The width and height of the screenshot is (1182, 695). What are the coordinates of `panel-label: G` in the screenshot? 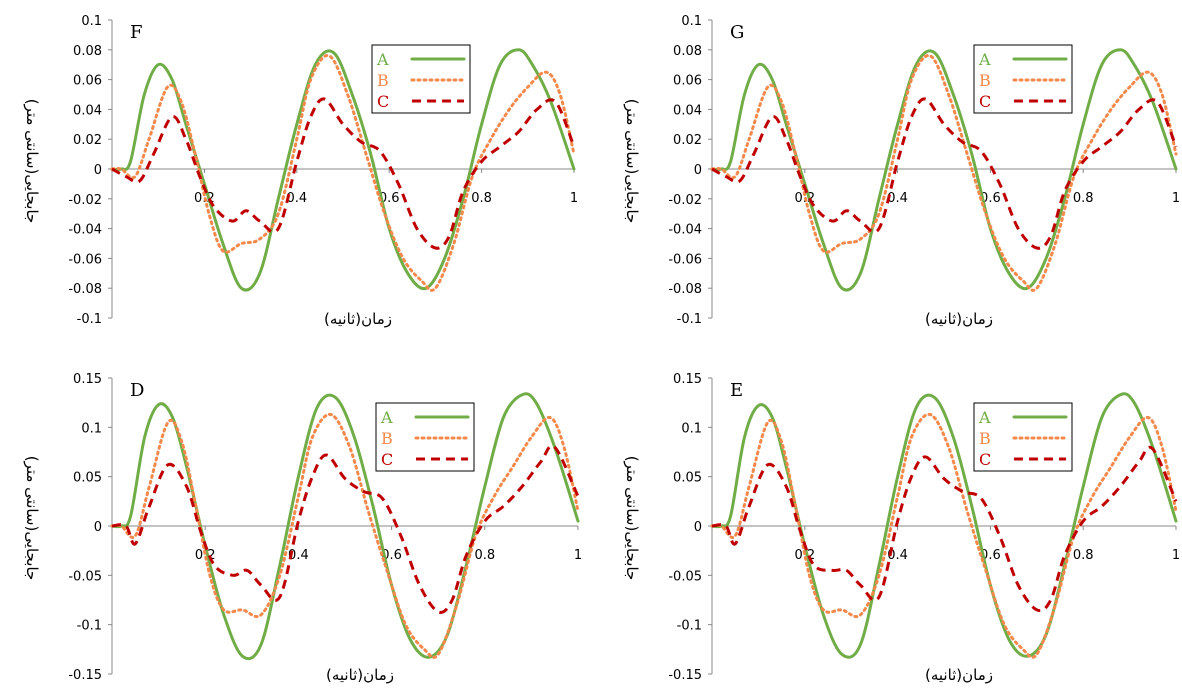 It's located at (737, 32).